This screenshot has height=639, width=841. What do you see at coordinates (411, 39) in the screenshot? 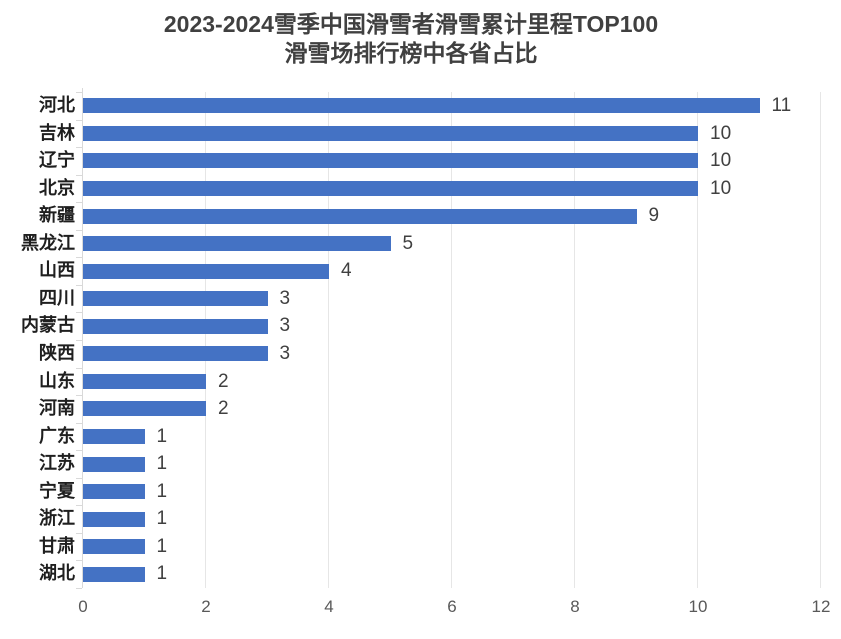
I see `chart-title: 2023-2024雪季中国滑雪者滑雪累计里程TOP100 滑雪场排行榜中各省占比` at bounding box center [411, 39].